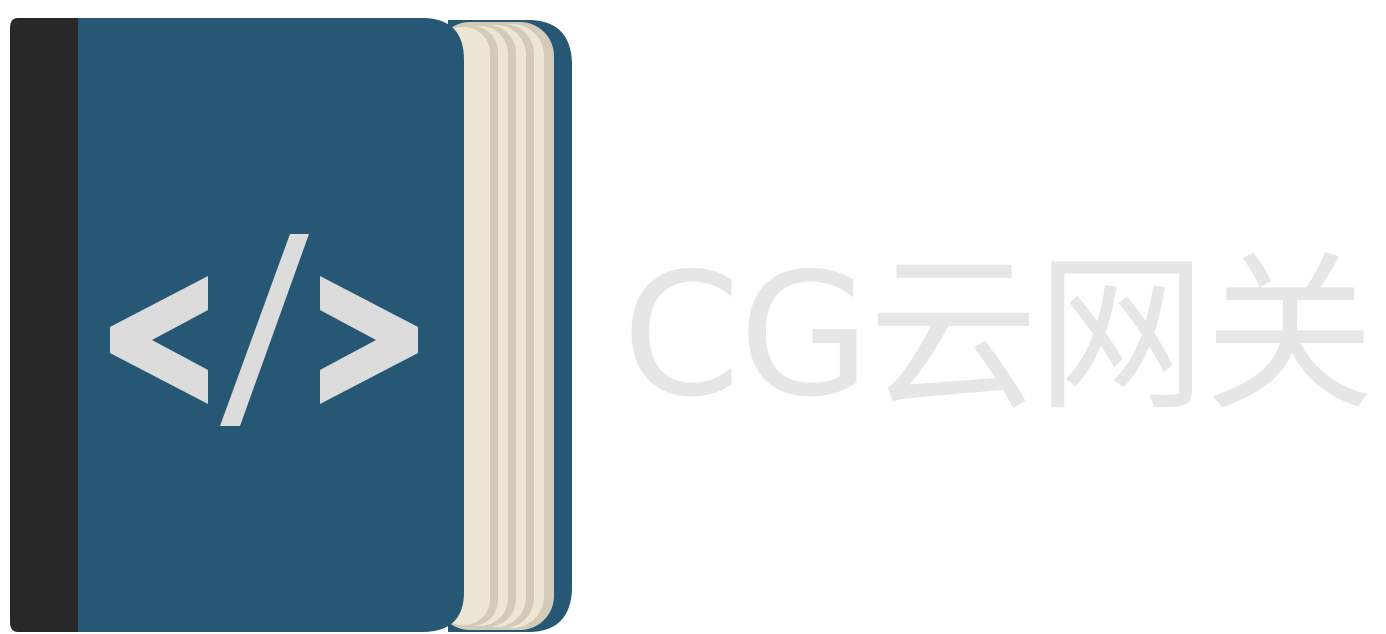  Describe the element at coordinates (44, 325) in the screenshot. I see `book-spine` at that location.